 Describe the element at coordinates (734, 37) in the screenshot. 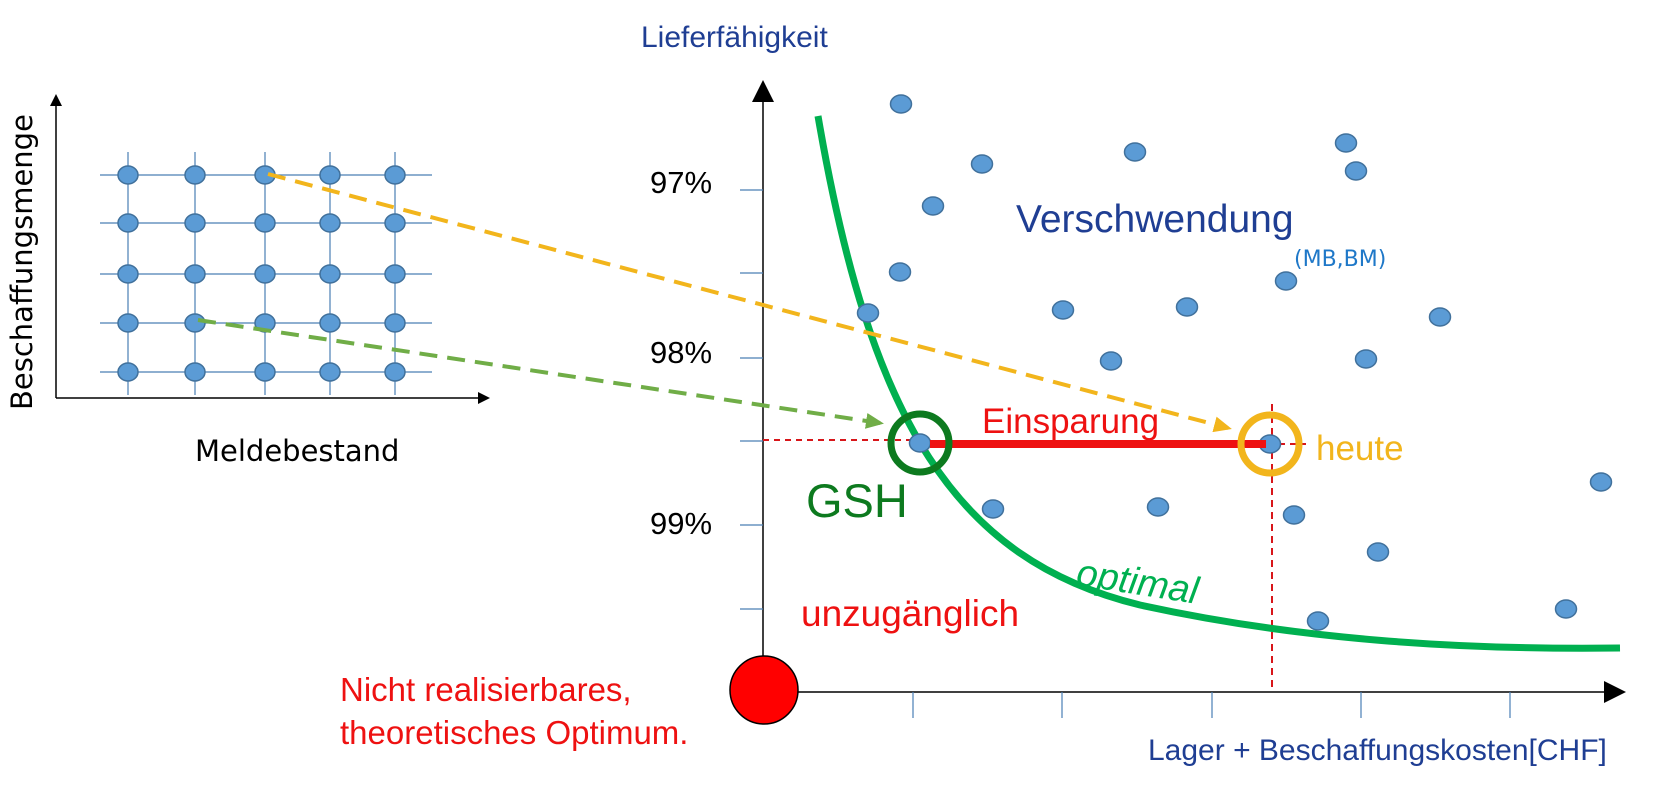

I see `main-y-axis-label: Lieferfähigkeit` at that location.